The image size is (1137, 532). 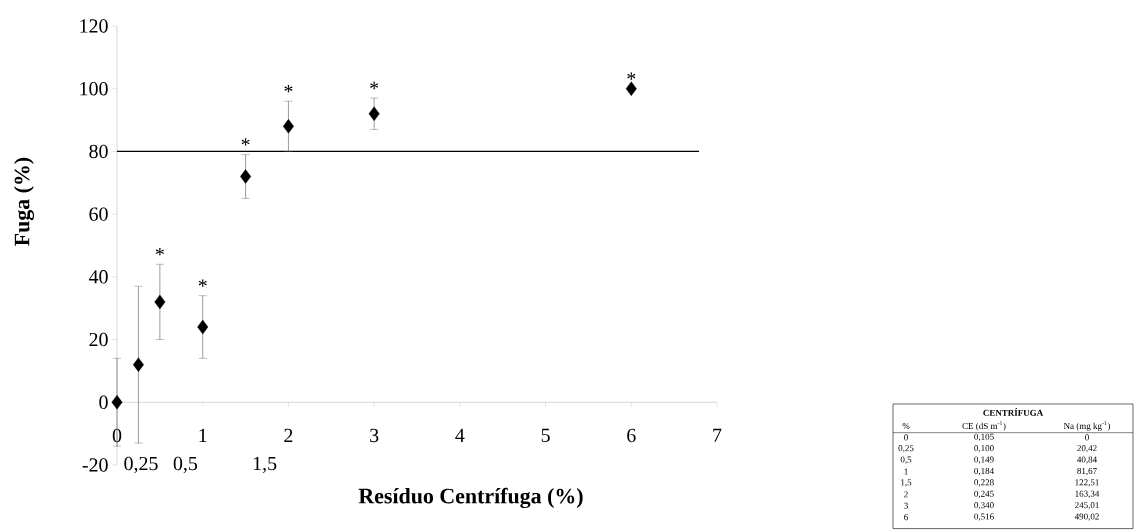 I want to click on y-tick-label: 80, so click(x=98, y=151).